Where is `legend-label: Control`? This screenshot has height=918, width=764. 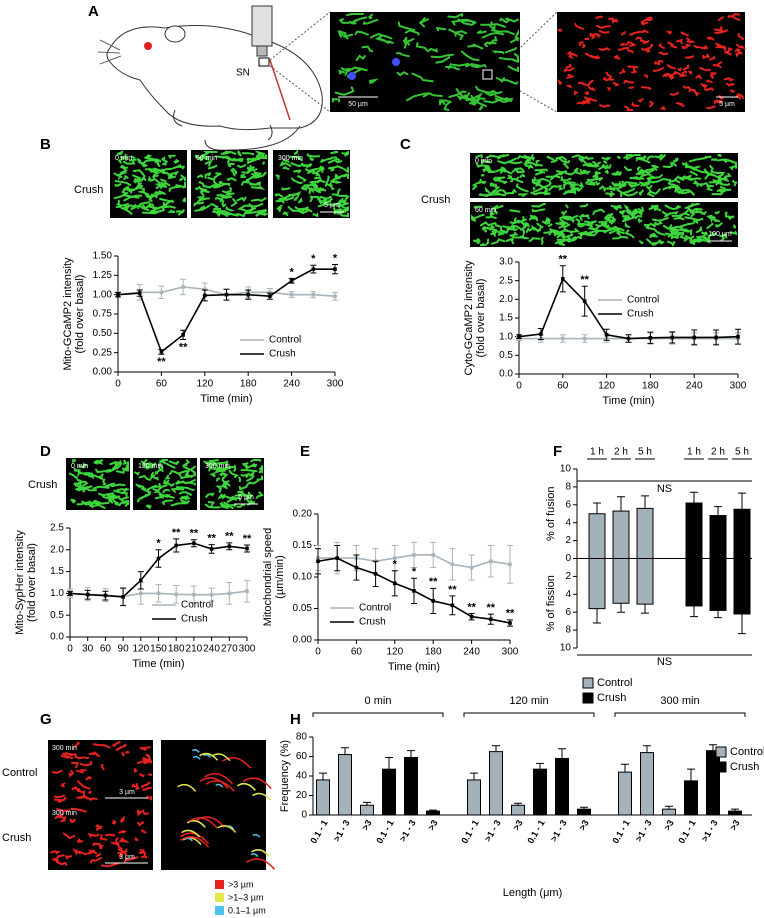 legend-label: Control is located at coordinates (747, 752).